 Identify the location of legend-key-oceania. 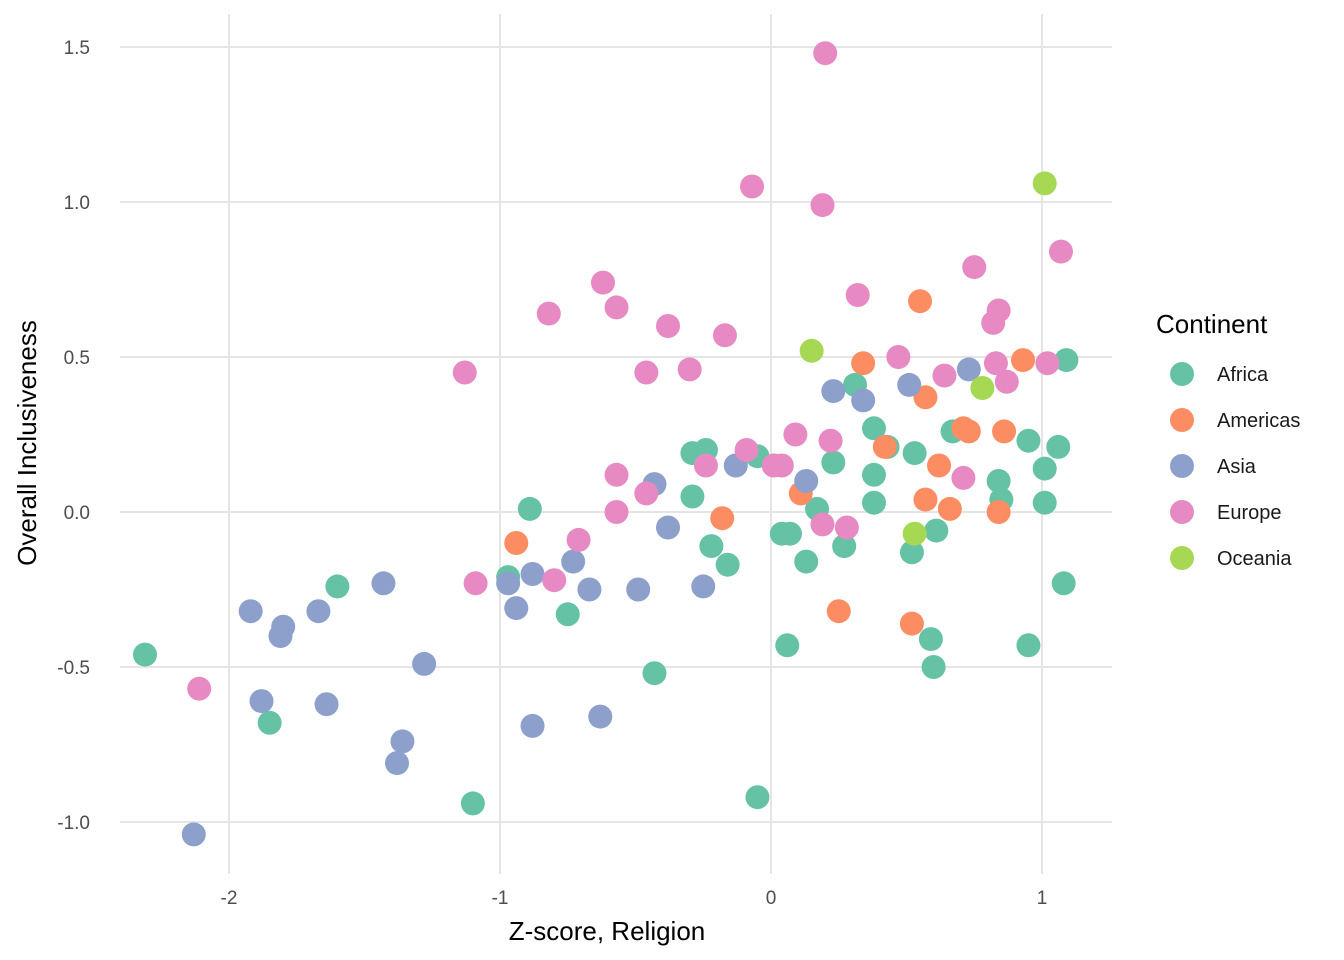
(1182, 558).